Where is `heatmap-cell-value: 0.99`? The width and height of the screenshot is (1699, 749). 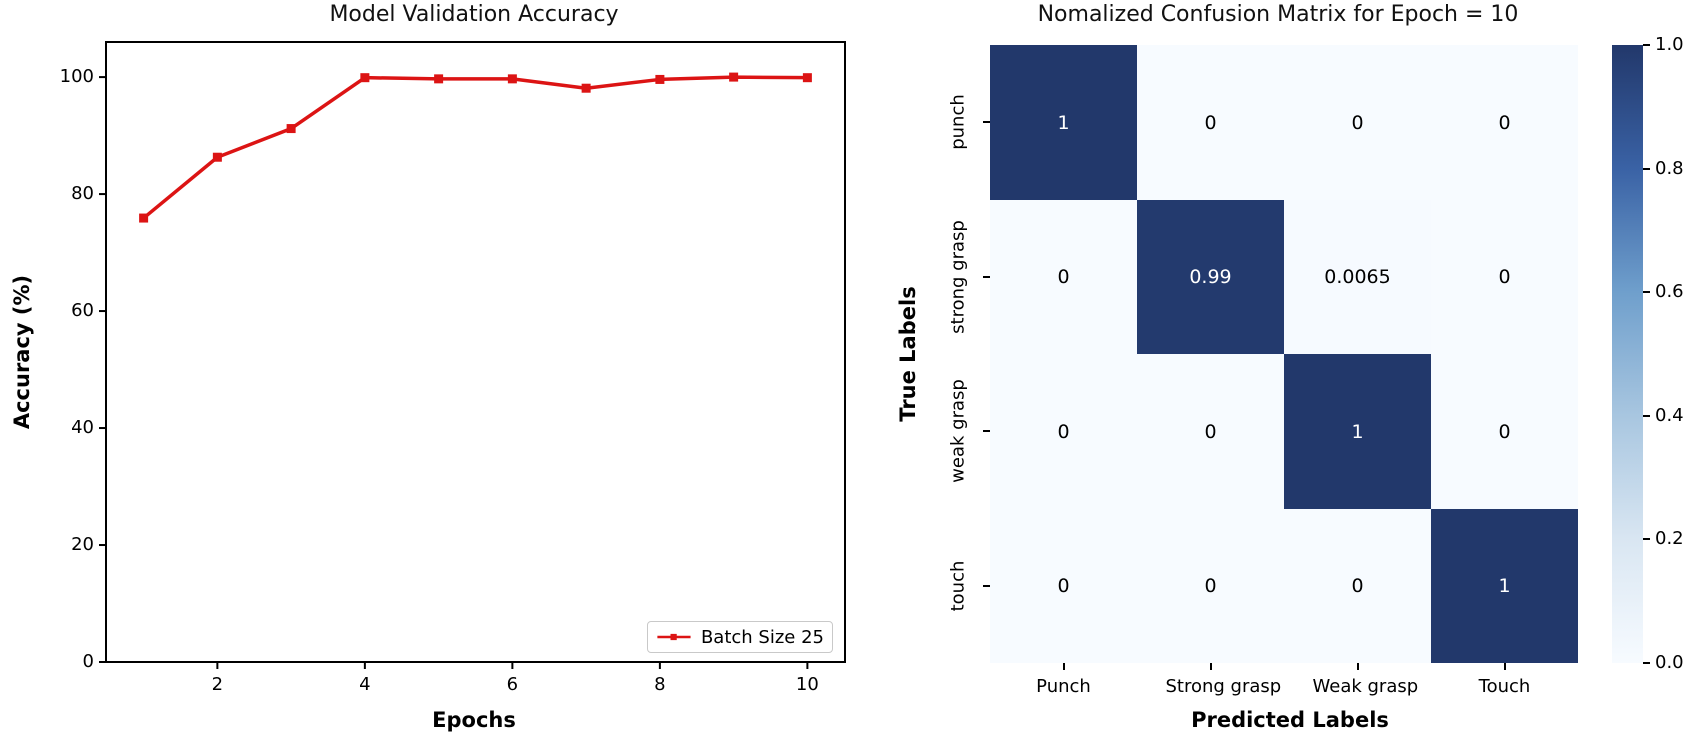 heatmap-cell-value: 0.99 is located at coordinates (1210, 277).